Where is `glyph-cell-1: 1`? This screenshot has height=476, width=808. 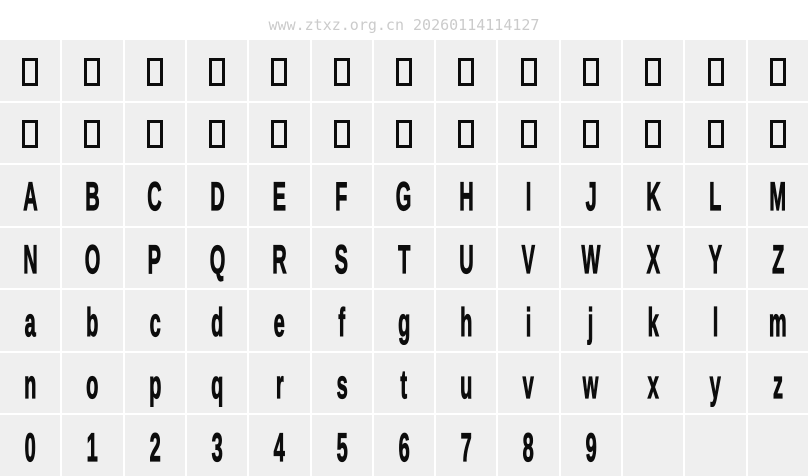 glyph-cell-1: 1 is located at coordinates (92, 445).